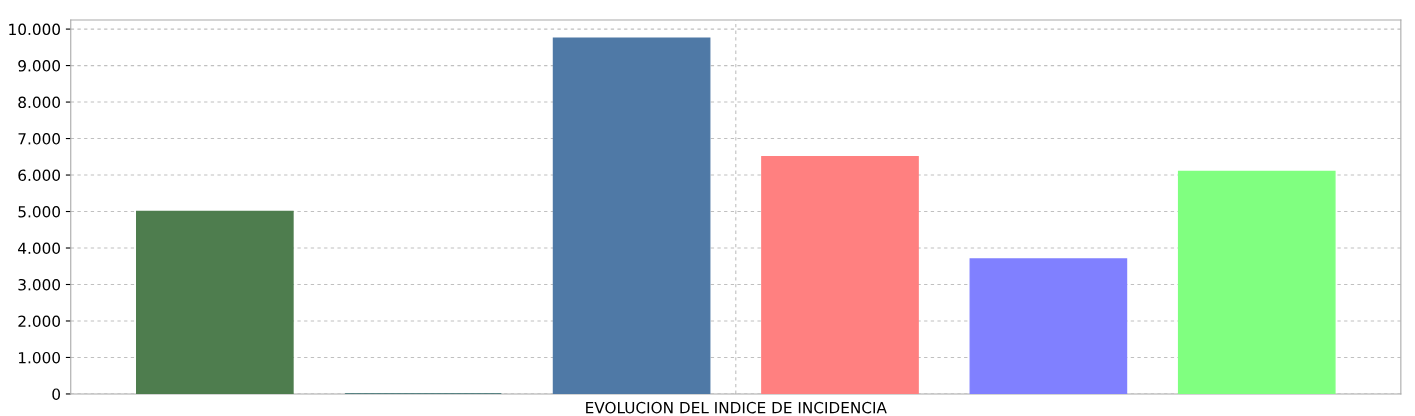  I want to click on y-tick-label: 0, so click(56, 394).